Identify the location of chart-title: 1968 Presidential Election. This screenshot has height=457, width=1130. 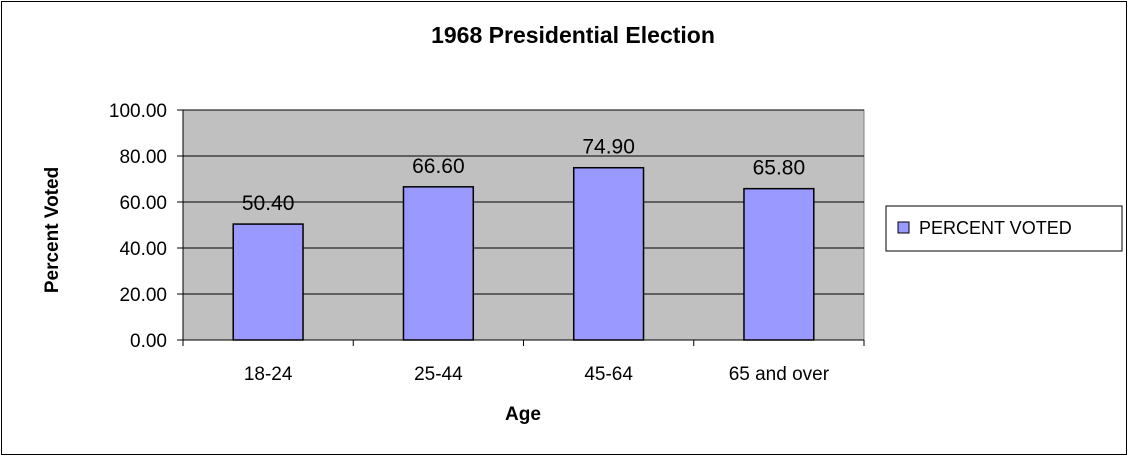
(573, 35).